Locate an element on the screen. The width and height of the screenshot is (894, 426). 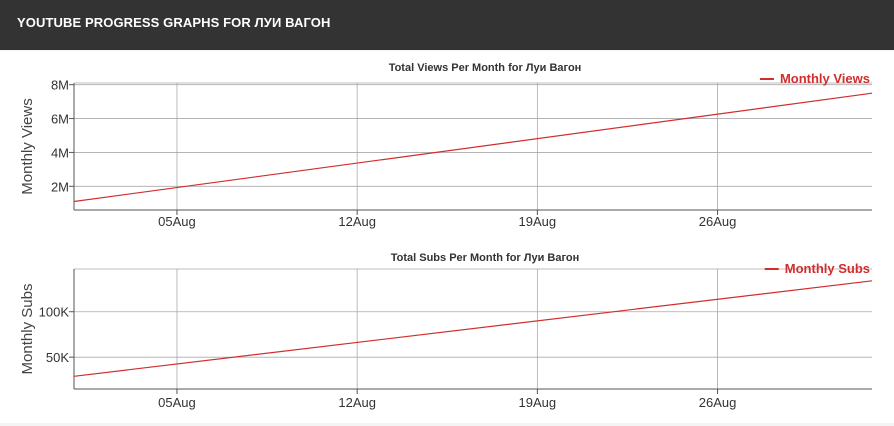
legend-label: Monthly Views is located at coordinates (825, 78).